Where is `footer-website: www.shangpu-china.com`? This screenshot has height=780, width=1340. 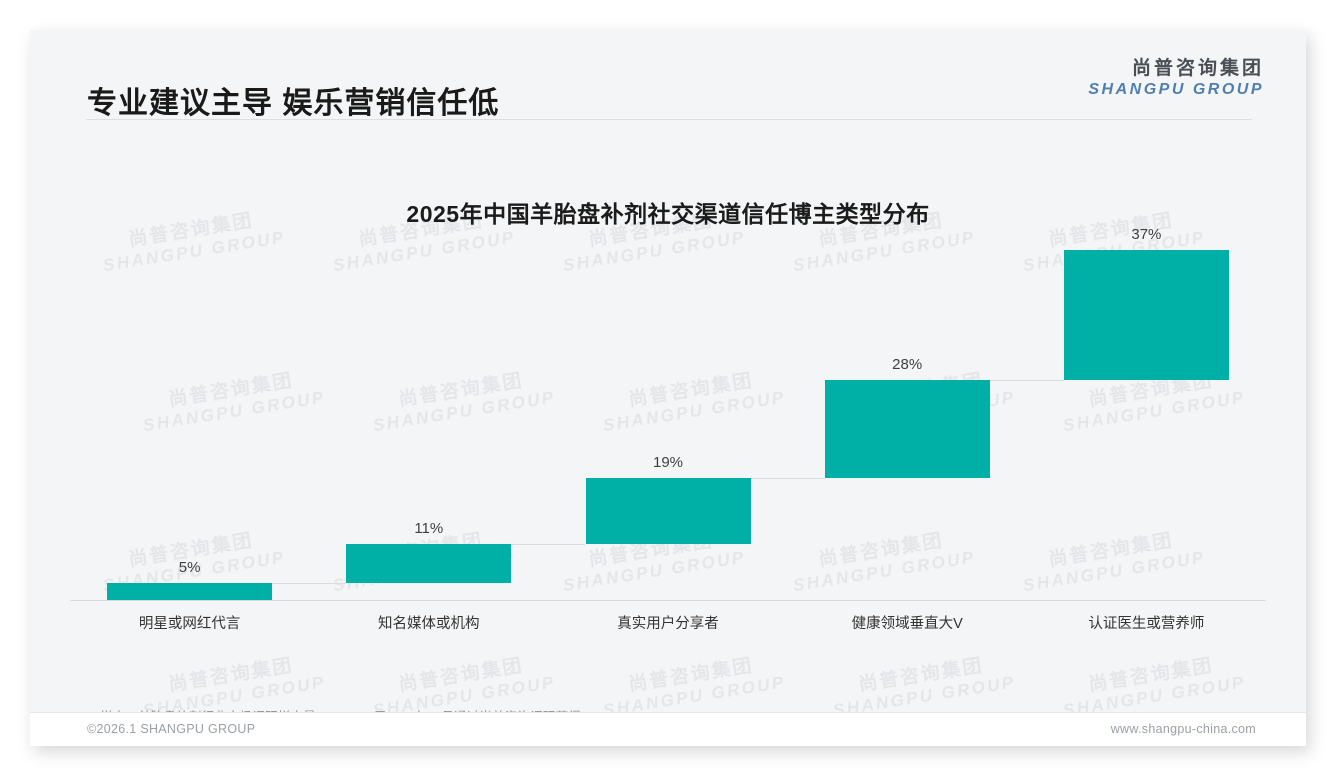
footer-website: www.shangpu-china.com is located at coordinates (1183, 729).